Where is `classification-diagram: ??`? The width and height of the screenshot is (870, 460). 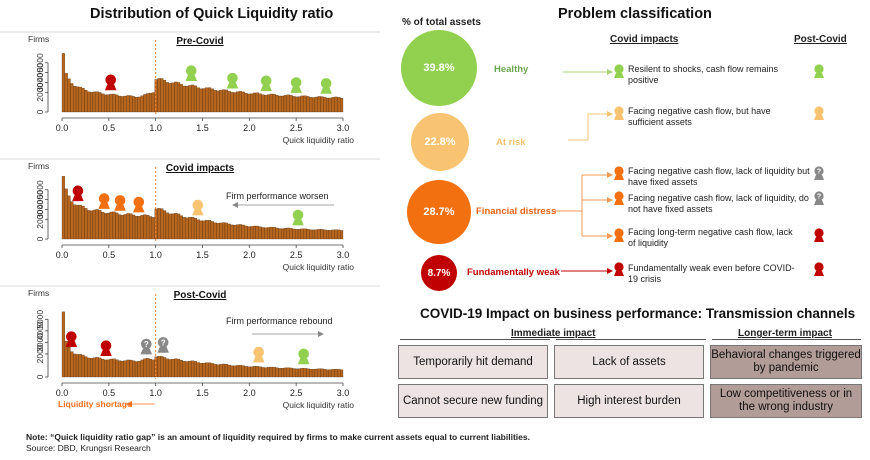 classification-diagram: ?? is located at coordinates (689, 170).